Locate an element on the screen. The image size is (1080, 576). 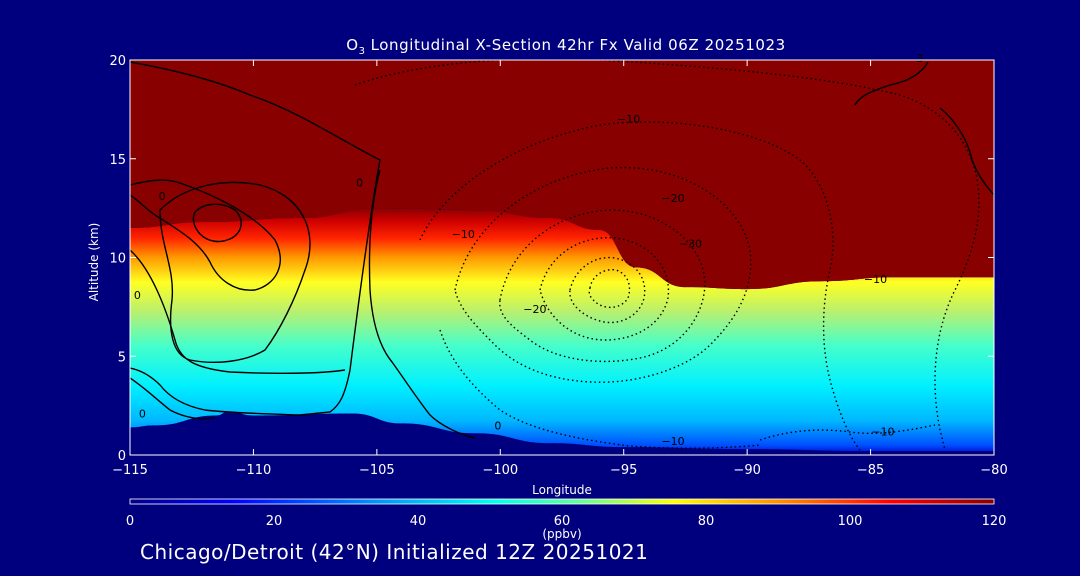
title-species-subscript: 3 is located at coordinates (362, 51).